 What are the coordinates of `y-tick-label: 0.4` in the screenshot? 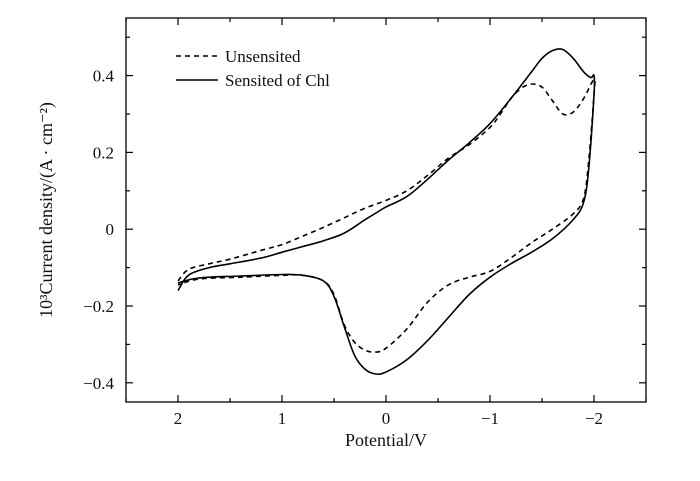 It's located at (104, 76).